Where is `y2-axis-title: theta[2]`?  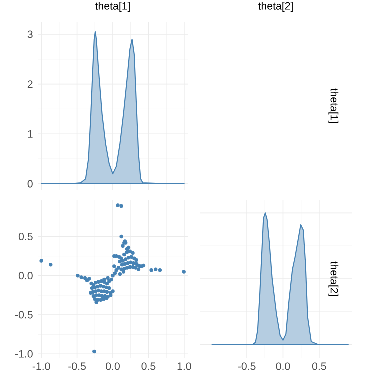 y2-axis-title: theta[2] is located at coordinates (333, 278).